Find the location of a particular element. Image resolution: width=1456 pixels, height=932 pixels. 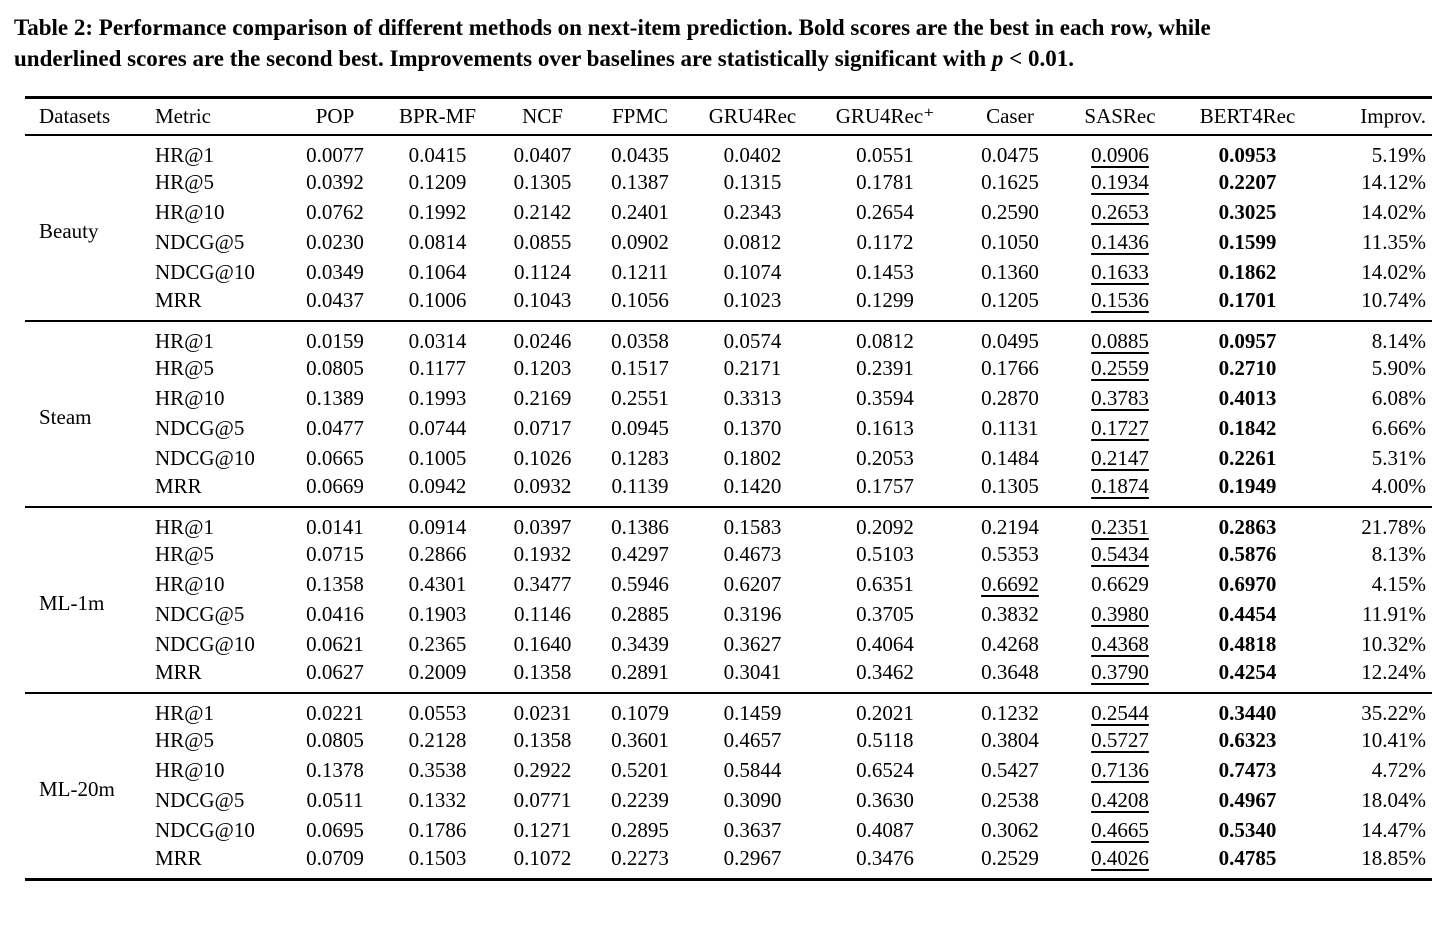

column-header-caser: Caser is located at coordinates (1010, 115).